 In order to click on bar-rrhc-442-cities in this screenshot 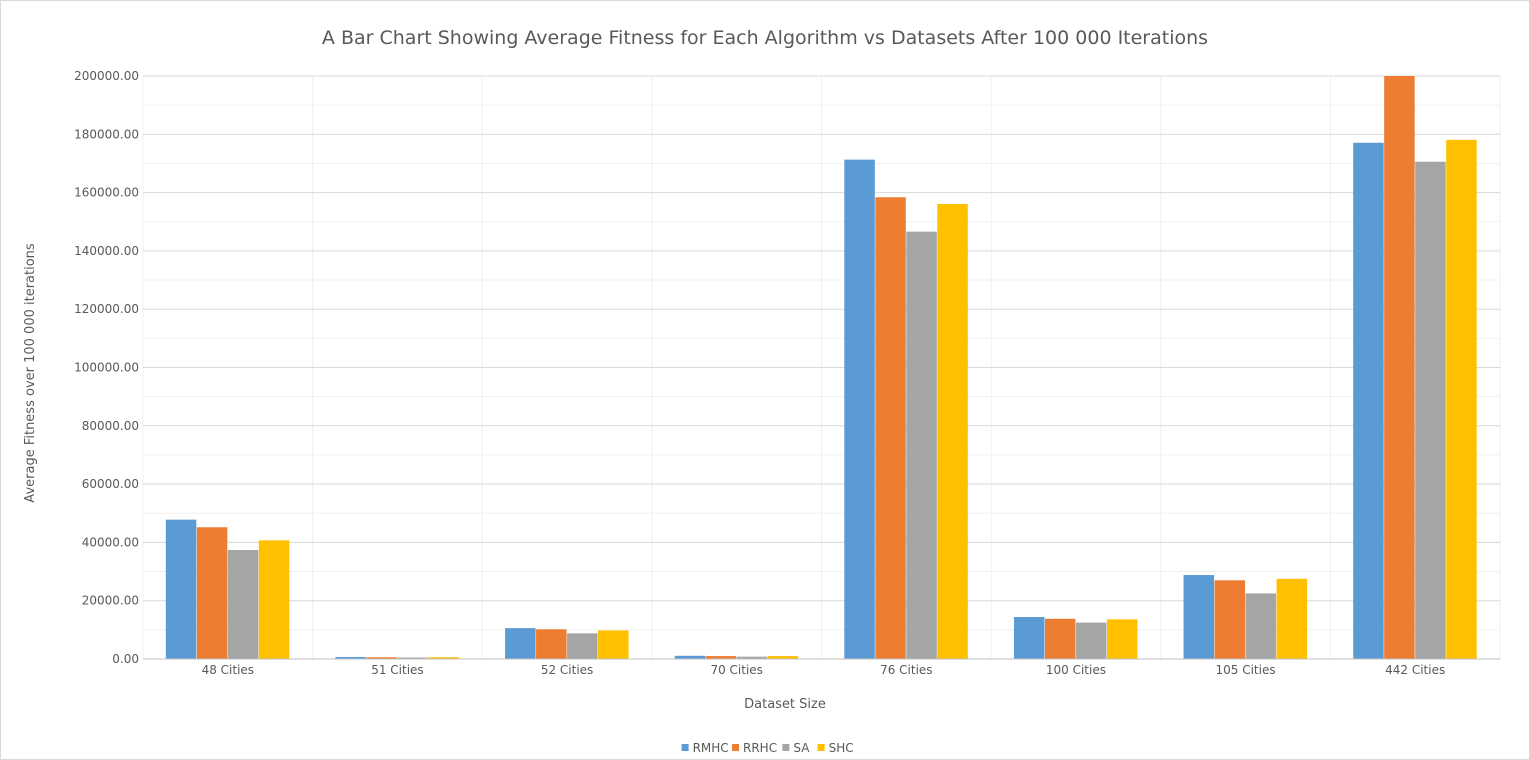, I will do `click(1399, 367)`.